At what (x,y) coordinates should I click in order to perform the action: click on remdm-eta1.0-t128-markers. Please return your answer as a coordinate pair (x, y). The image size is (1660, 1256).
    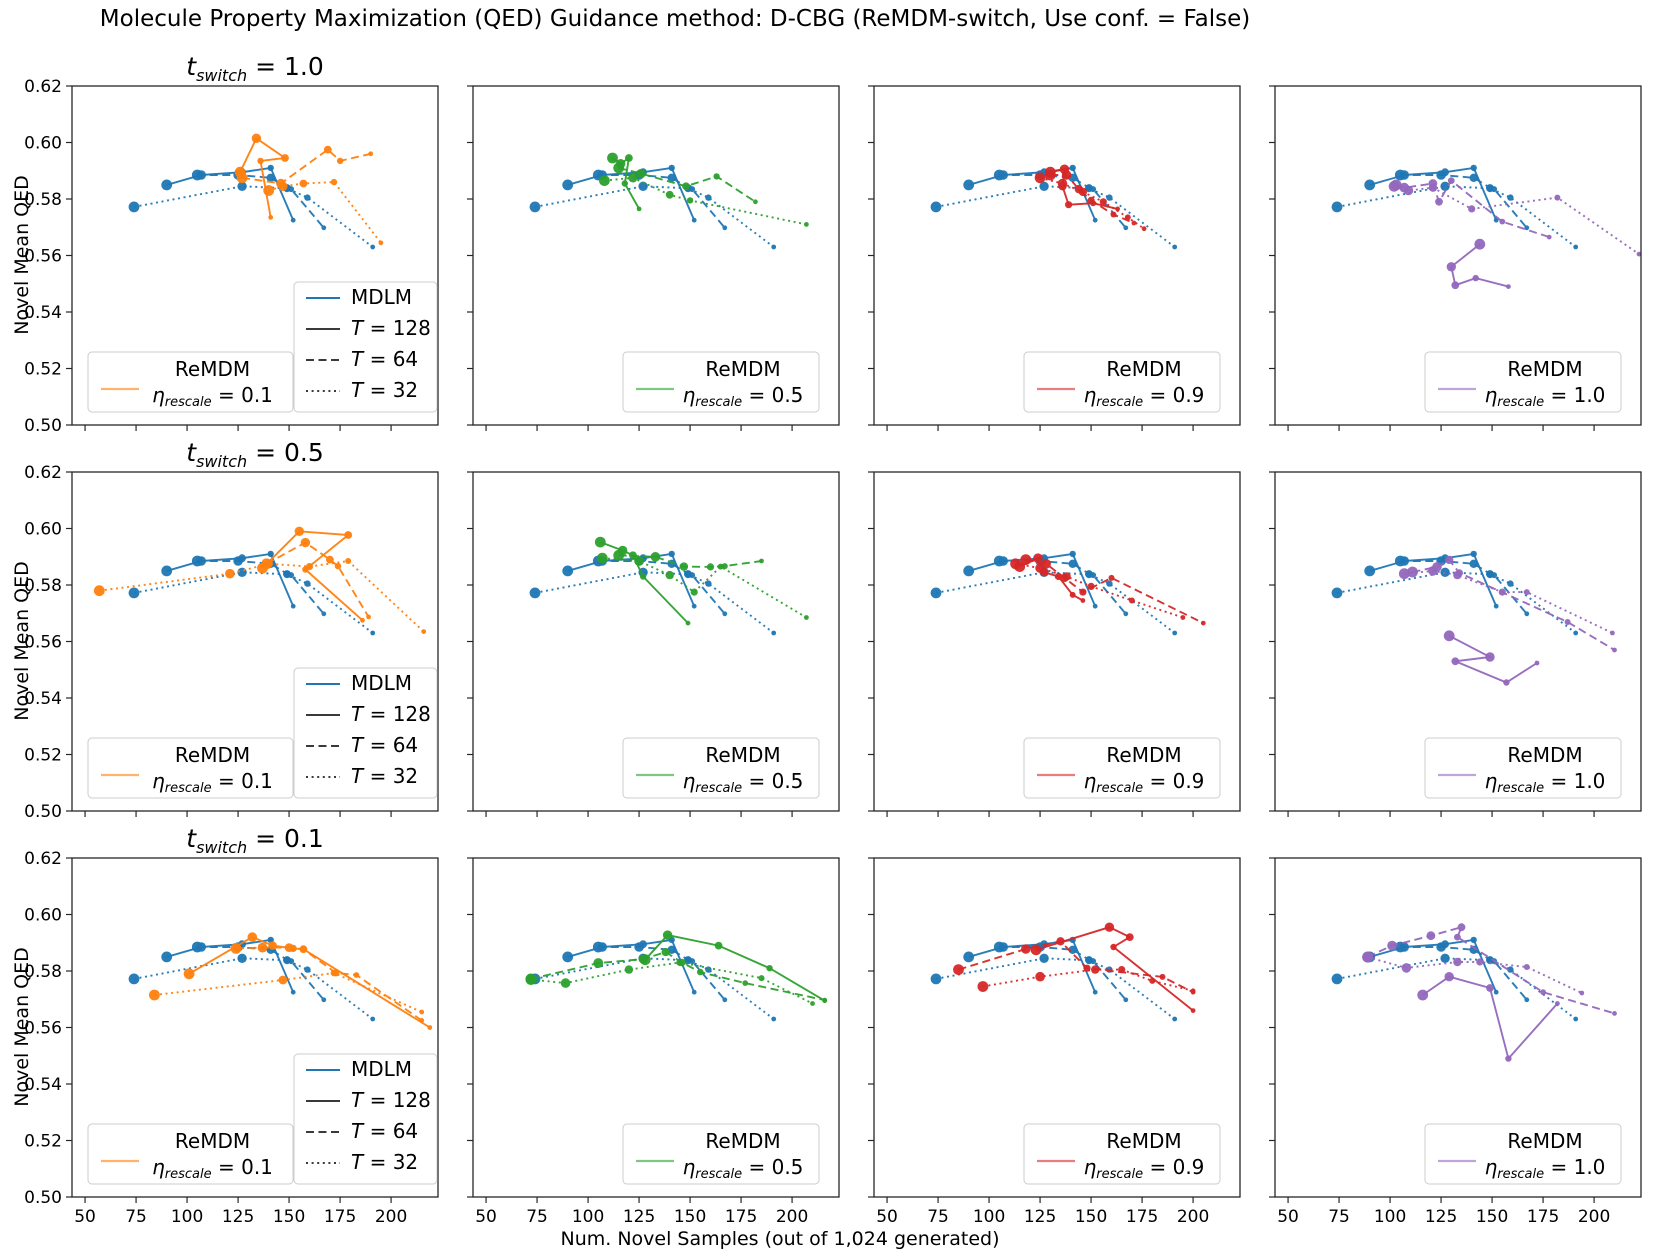
    Looking at the image, I should click on (1488, 1017).